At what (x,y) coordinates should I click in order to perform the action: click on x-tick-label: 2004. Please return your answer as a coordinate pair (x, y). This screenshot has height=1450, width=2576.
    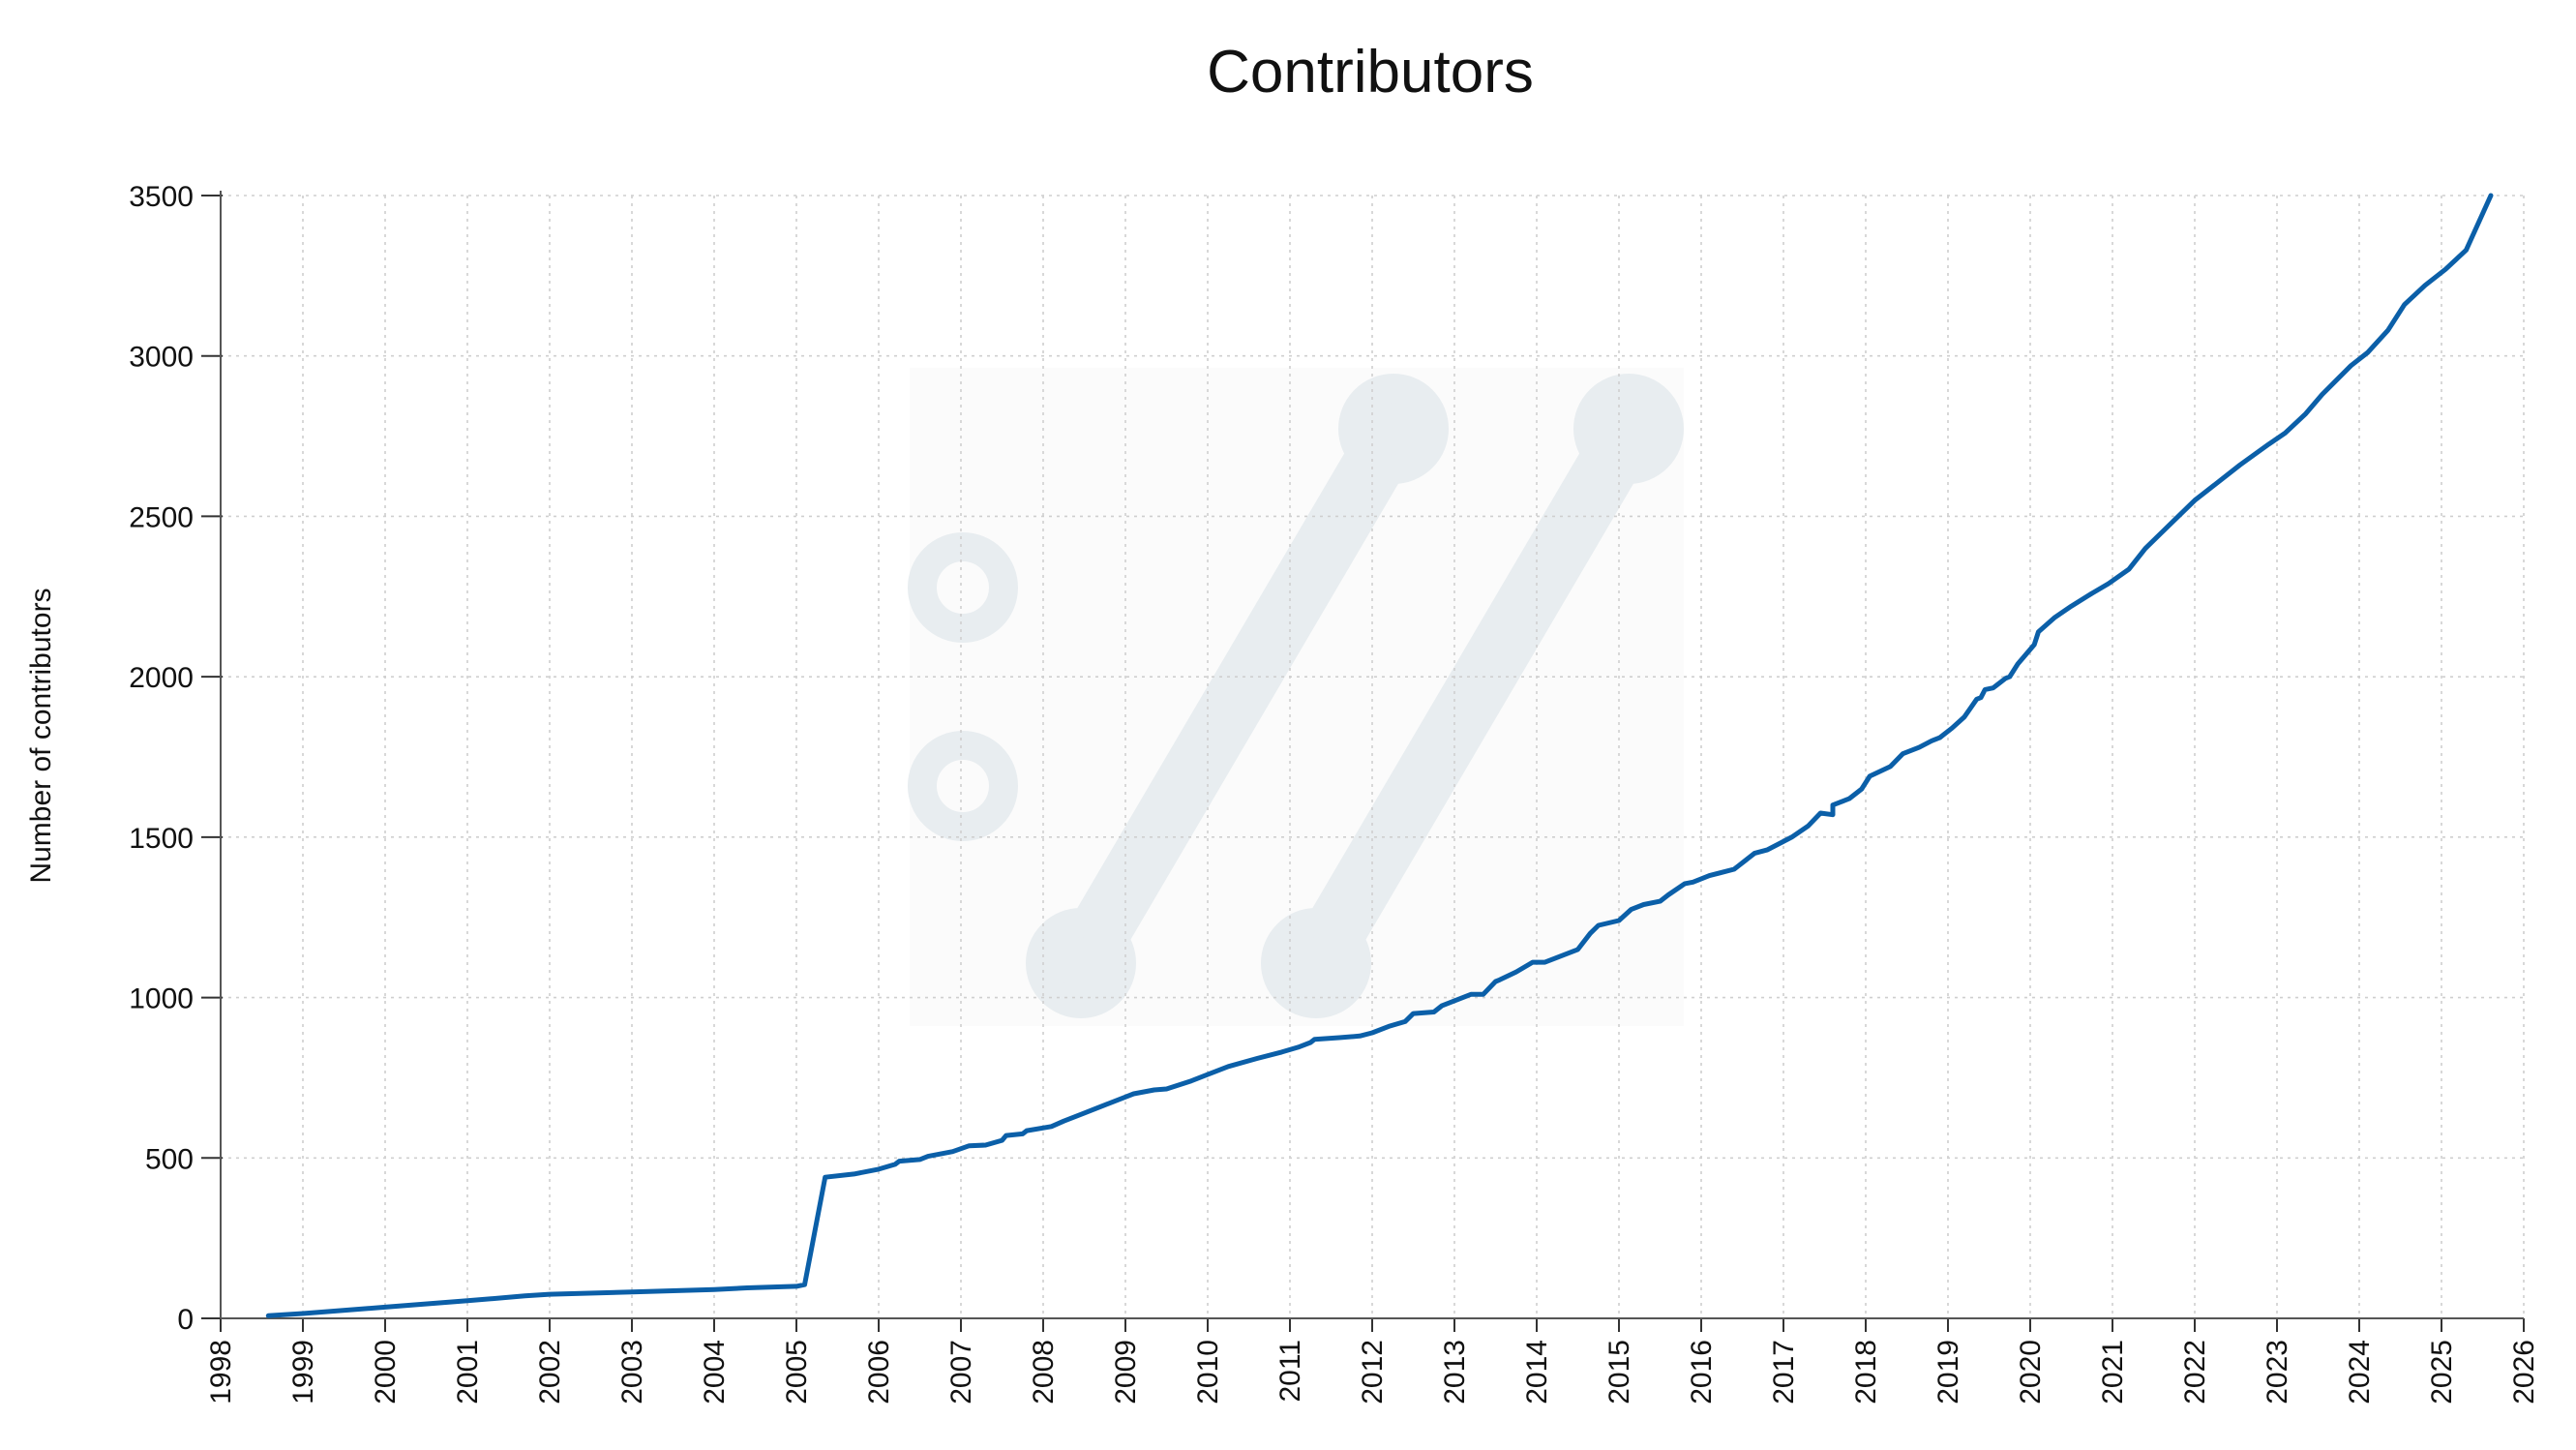
    Looking at the image, I should click on (715, 1372).